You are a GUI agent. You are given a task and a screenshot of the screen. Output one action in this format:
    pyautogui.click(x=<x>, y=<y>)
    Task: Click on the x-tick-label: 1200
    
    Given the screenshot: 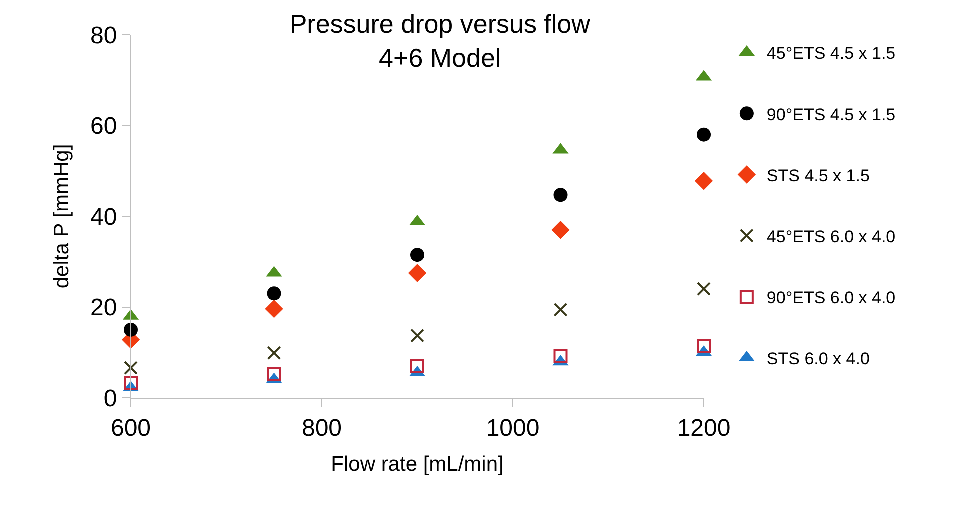 What is the action you would take?
    pyautogui.click(x=704, y=428)
    